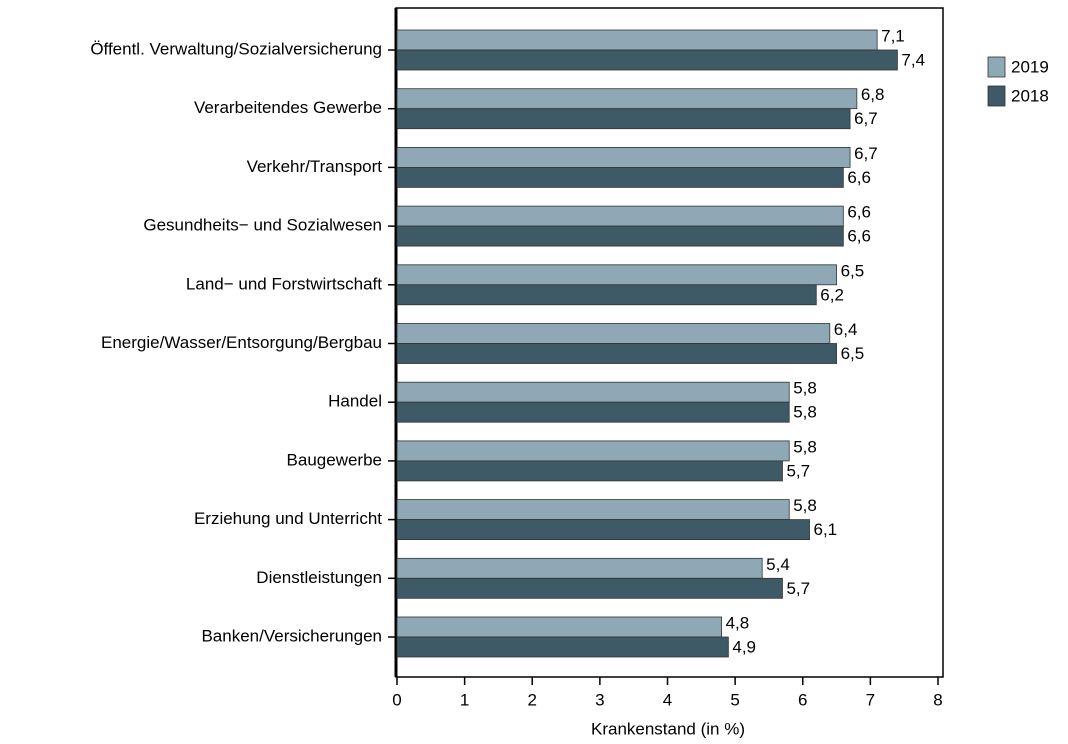  What do you see at coordinates (396, 699) in the screenshot?
I see `x-tick-label: 0` at bounding box center [396, 699].